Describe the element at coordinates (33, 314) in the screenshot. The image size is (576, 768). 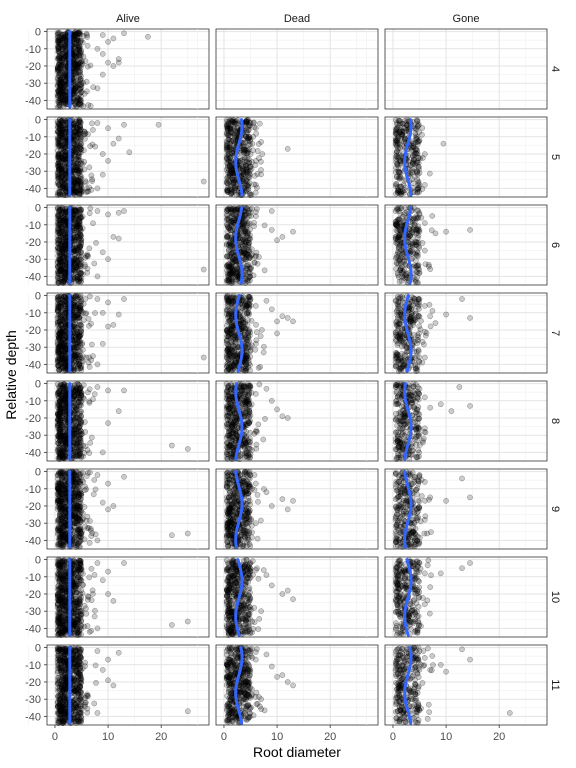
I see `y-tick-label: -10` at that location.